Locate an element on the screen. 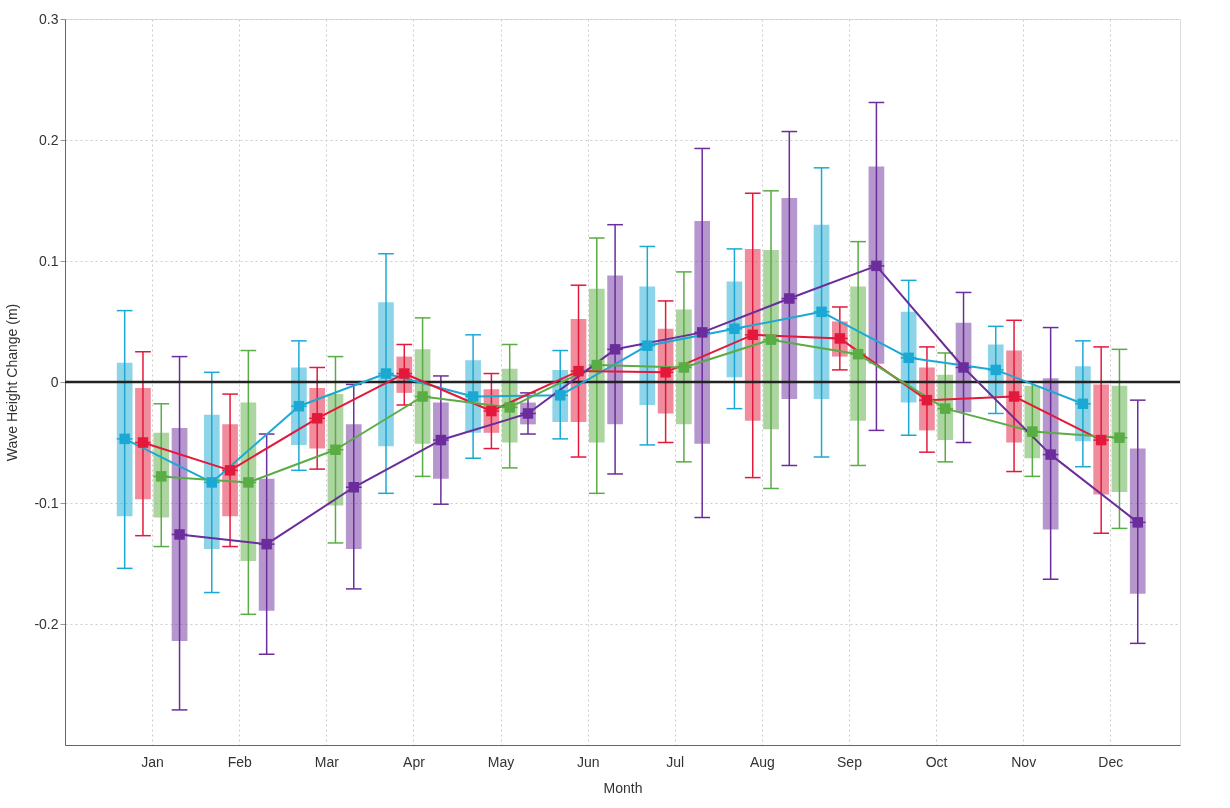 This screenshot has height=808, width=1230. x-tick-label: Feb is located at coordinates (239, 761).